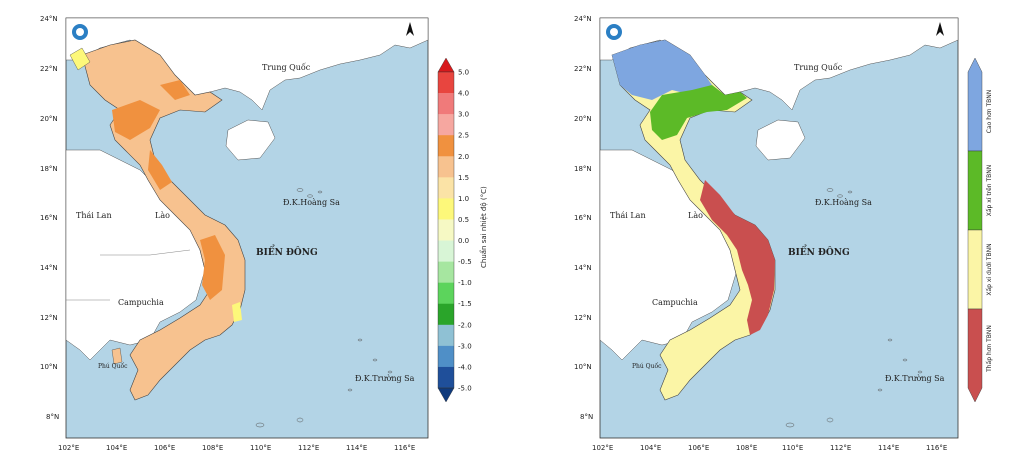  Describe the element at coordinates (650, 448) in the screenshot. I see `lon-tick: 104°E` at that location.